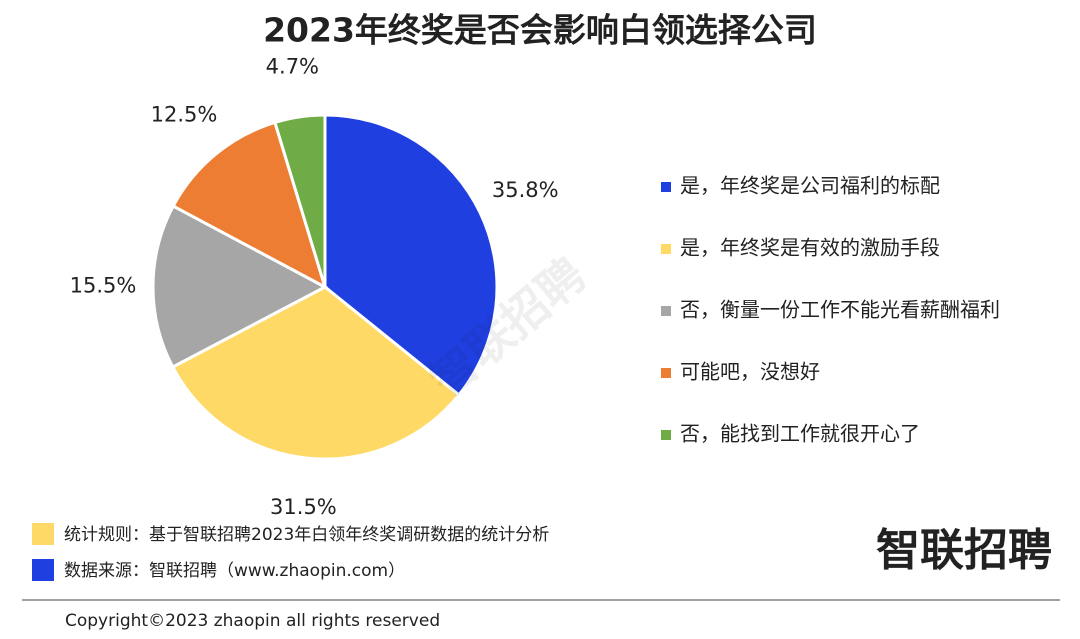  I want to click on data-label: 35.8%, so click(525, 190).